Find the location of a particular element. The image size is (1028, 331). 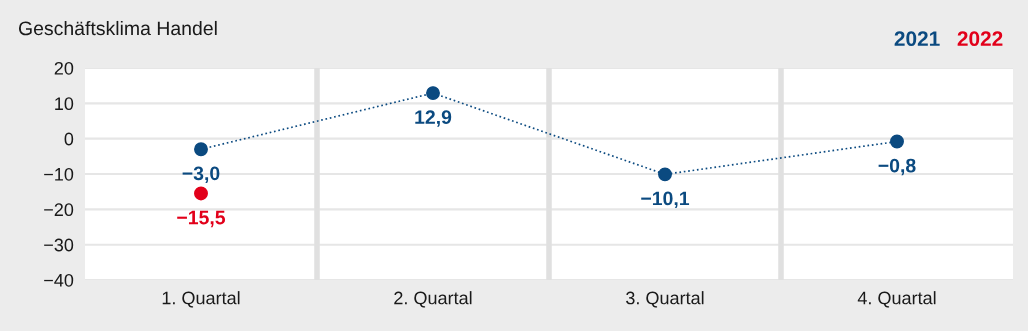

y-tick-label: 20 is located at coordinates (64, 68).